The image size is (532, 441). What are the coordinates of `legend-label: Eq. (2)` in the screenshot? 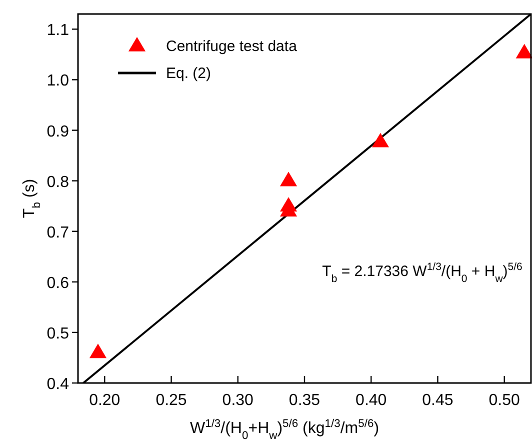 It's located at (189, 73).